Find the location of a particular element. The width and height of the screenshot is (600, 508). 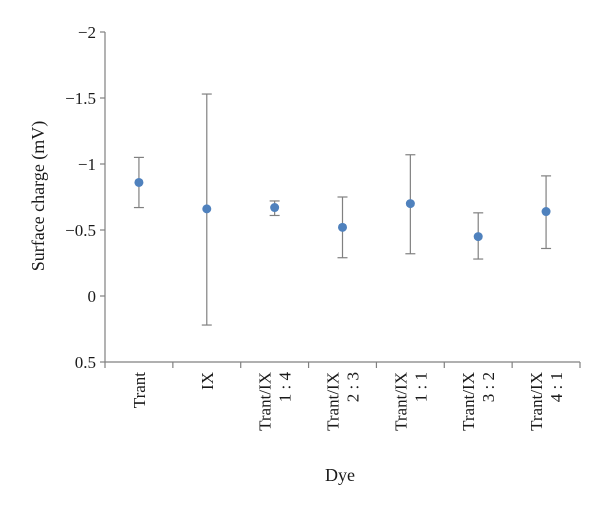

x-category-label: 1 : 4 is located at coordinates (285, 387).